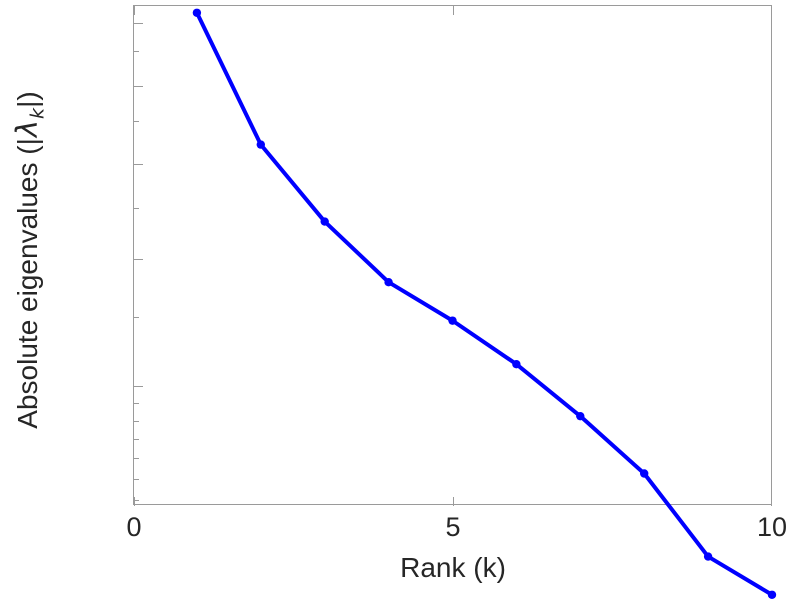 The width and height of the screenshot is (790, 600). What do you see at coordinates (26, 128) in the screenshot?
I see `lambda-symbol: λ` at bounding box center [26, 128].